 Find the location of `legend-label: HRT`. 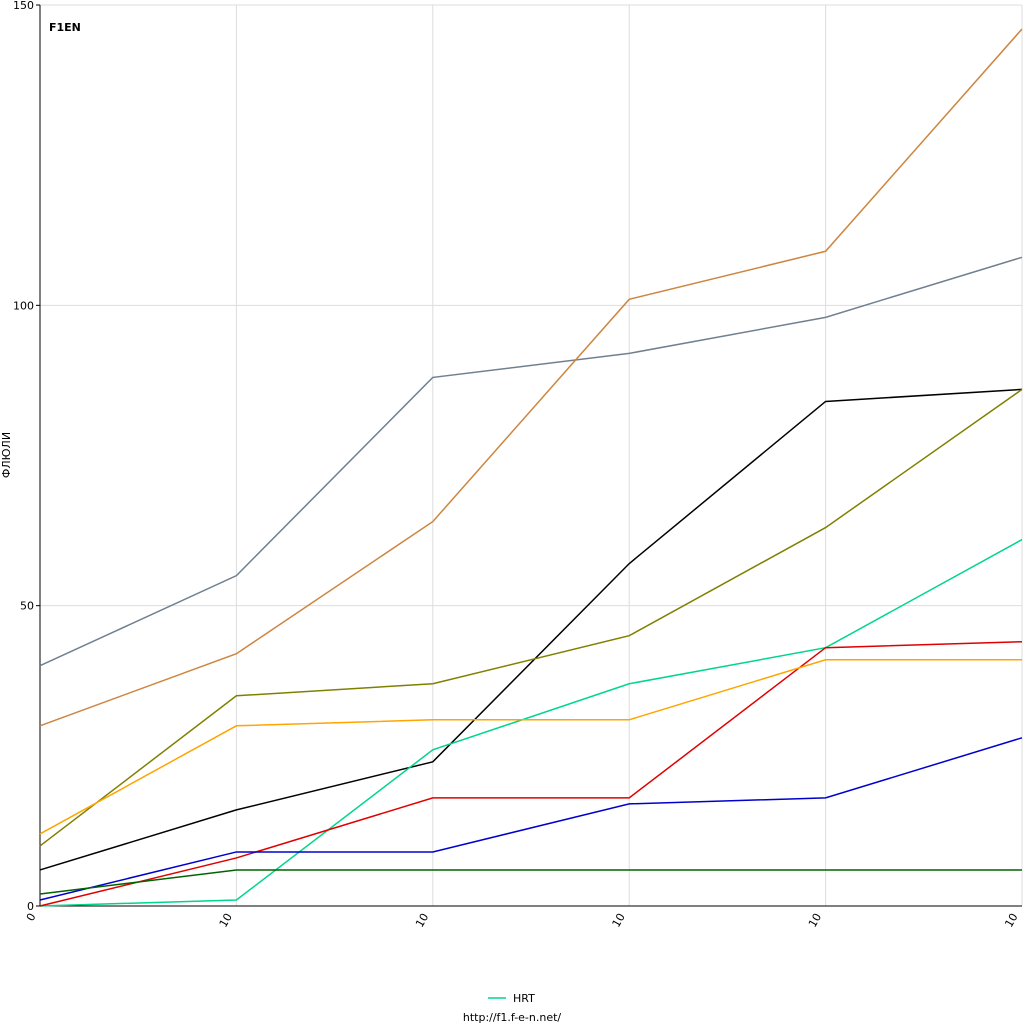

legend-label: HRT is located at coordinates (524, 998).